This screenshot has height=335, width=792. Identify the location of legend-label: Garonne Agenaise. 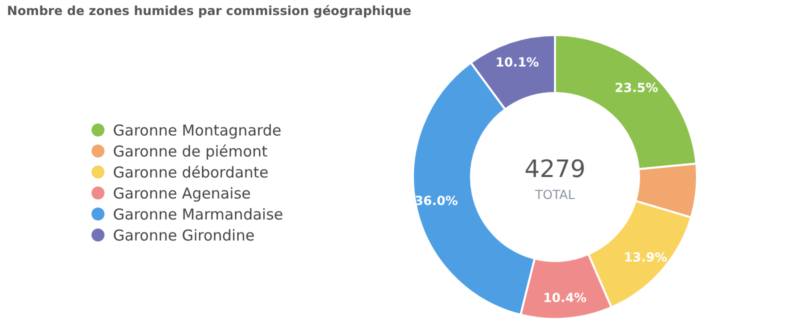
(182, 193).